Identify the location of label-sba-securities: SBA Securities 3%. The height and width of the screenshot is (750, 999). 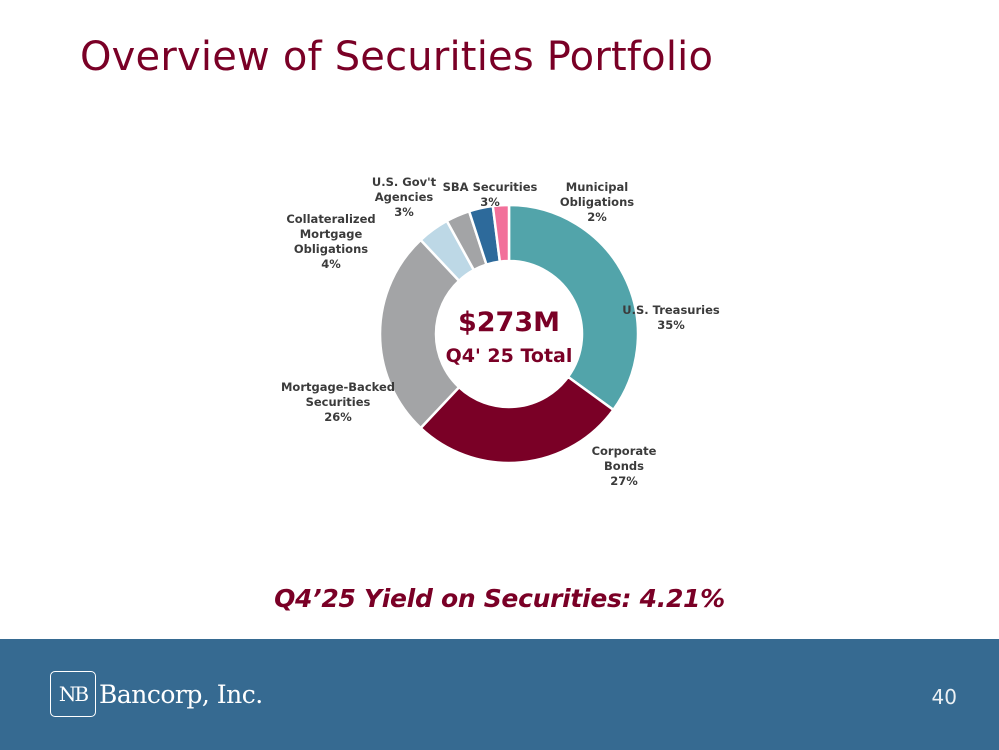
(490, 194).